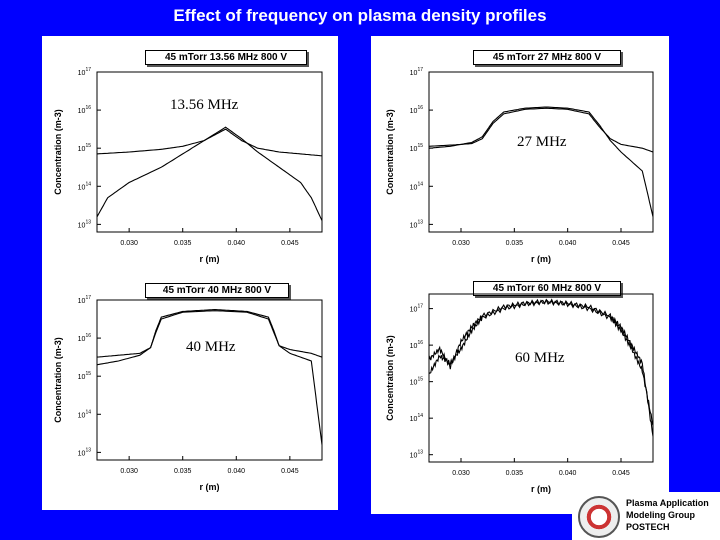 The height and width of the screenshot is (540, 720). What do you see at coordinates (648, 527) in the screenshot?
I see `group-name-line: POSTECH` at bounding box center [648, 527].